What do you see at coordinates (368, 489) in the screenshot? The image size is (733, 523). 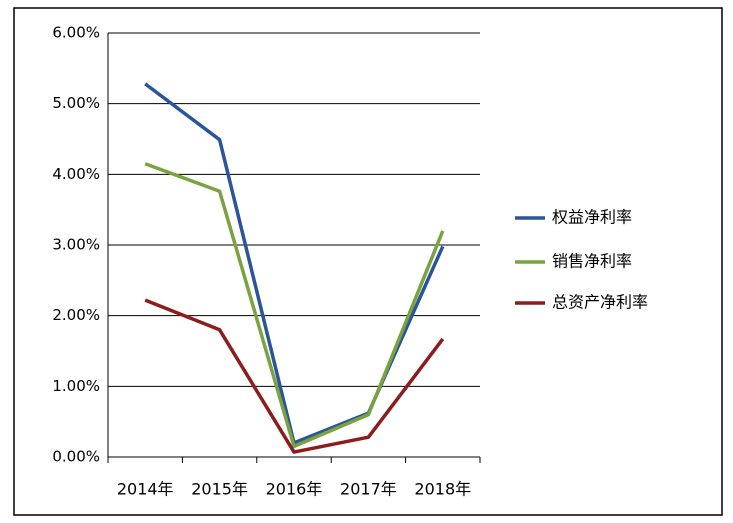 I see `x-tick-label: 2017年` at bounding box center [368, 489].